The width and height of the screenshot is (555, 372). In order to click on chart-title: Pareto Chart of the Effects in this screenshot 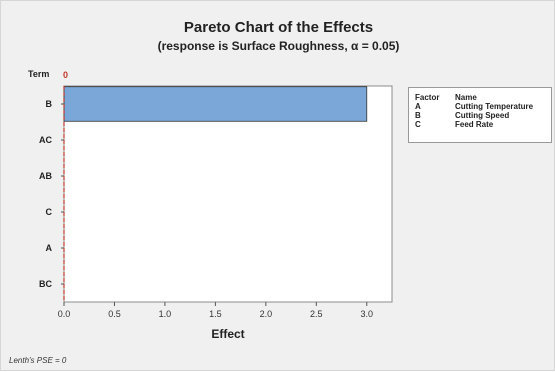, I will do `click(278, 27)`.